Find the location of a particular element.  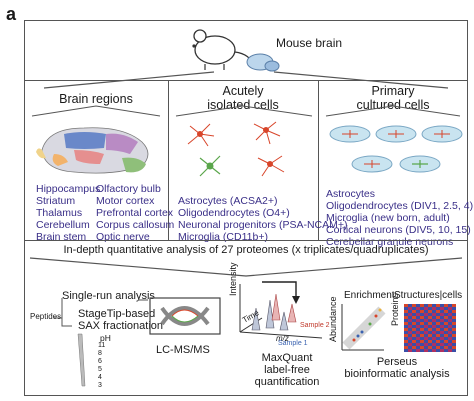

maxquant-label: MaxQuant label-free quantification is located at coordinates (287, 370).